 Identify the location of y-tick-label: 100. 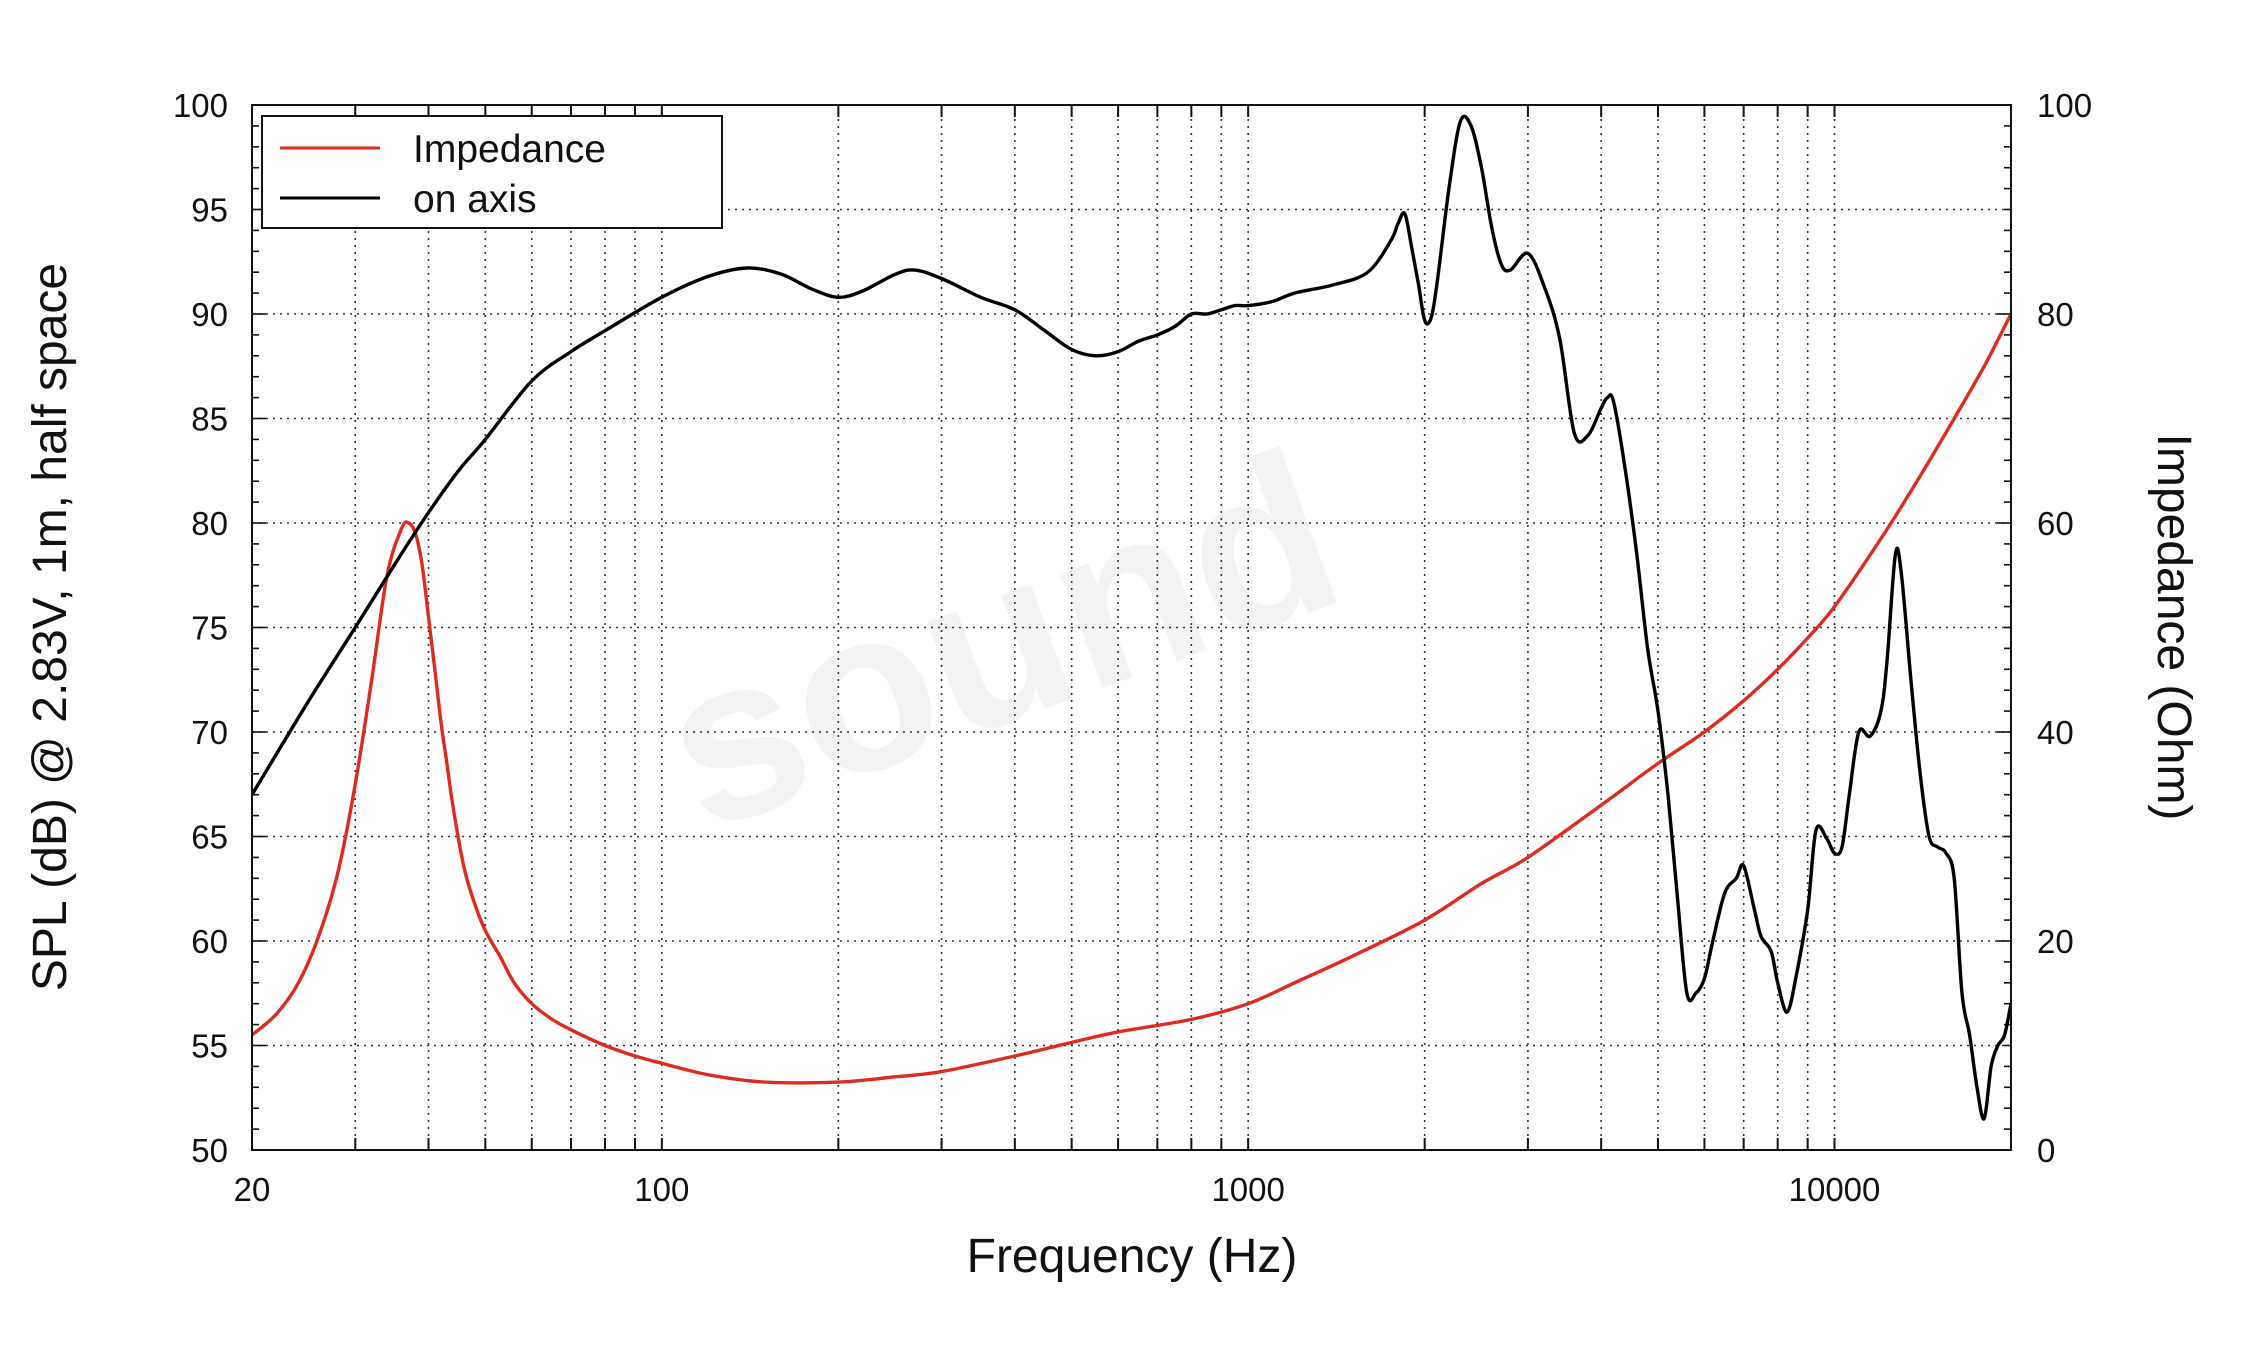
(200, 105).